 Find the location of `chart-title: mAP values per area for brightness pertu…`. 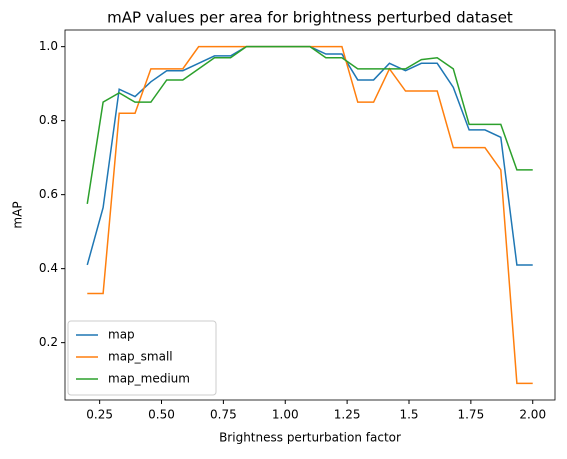

chart-title: mAP values per area for brightness pertu… is located at coordinates (310, 18).